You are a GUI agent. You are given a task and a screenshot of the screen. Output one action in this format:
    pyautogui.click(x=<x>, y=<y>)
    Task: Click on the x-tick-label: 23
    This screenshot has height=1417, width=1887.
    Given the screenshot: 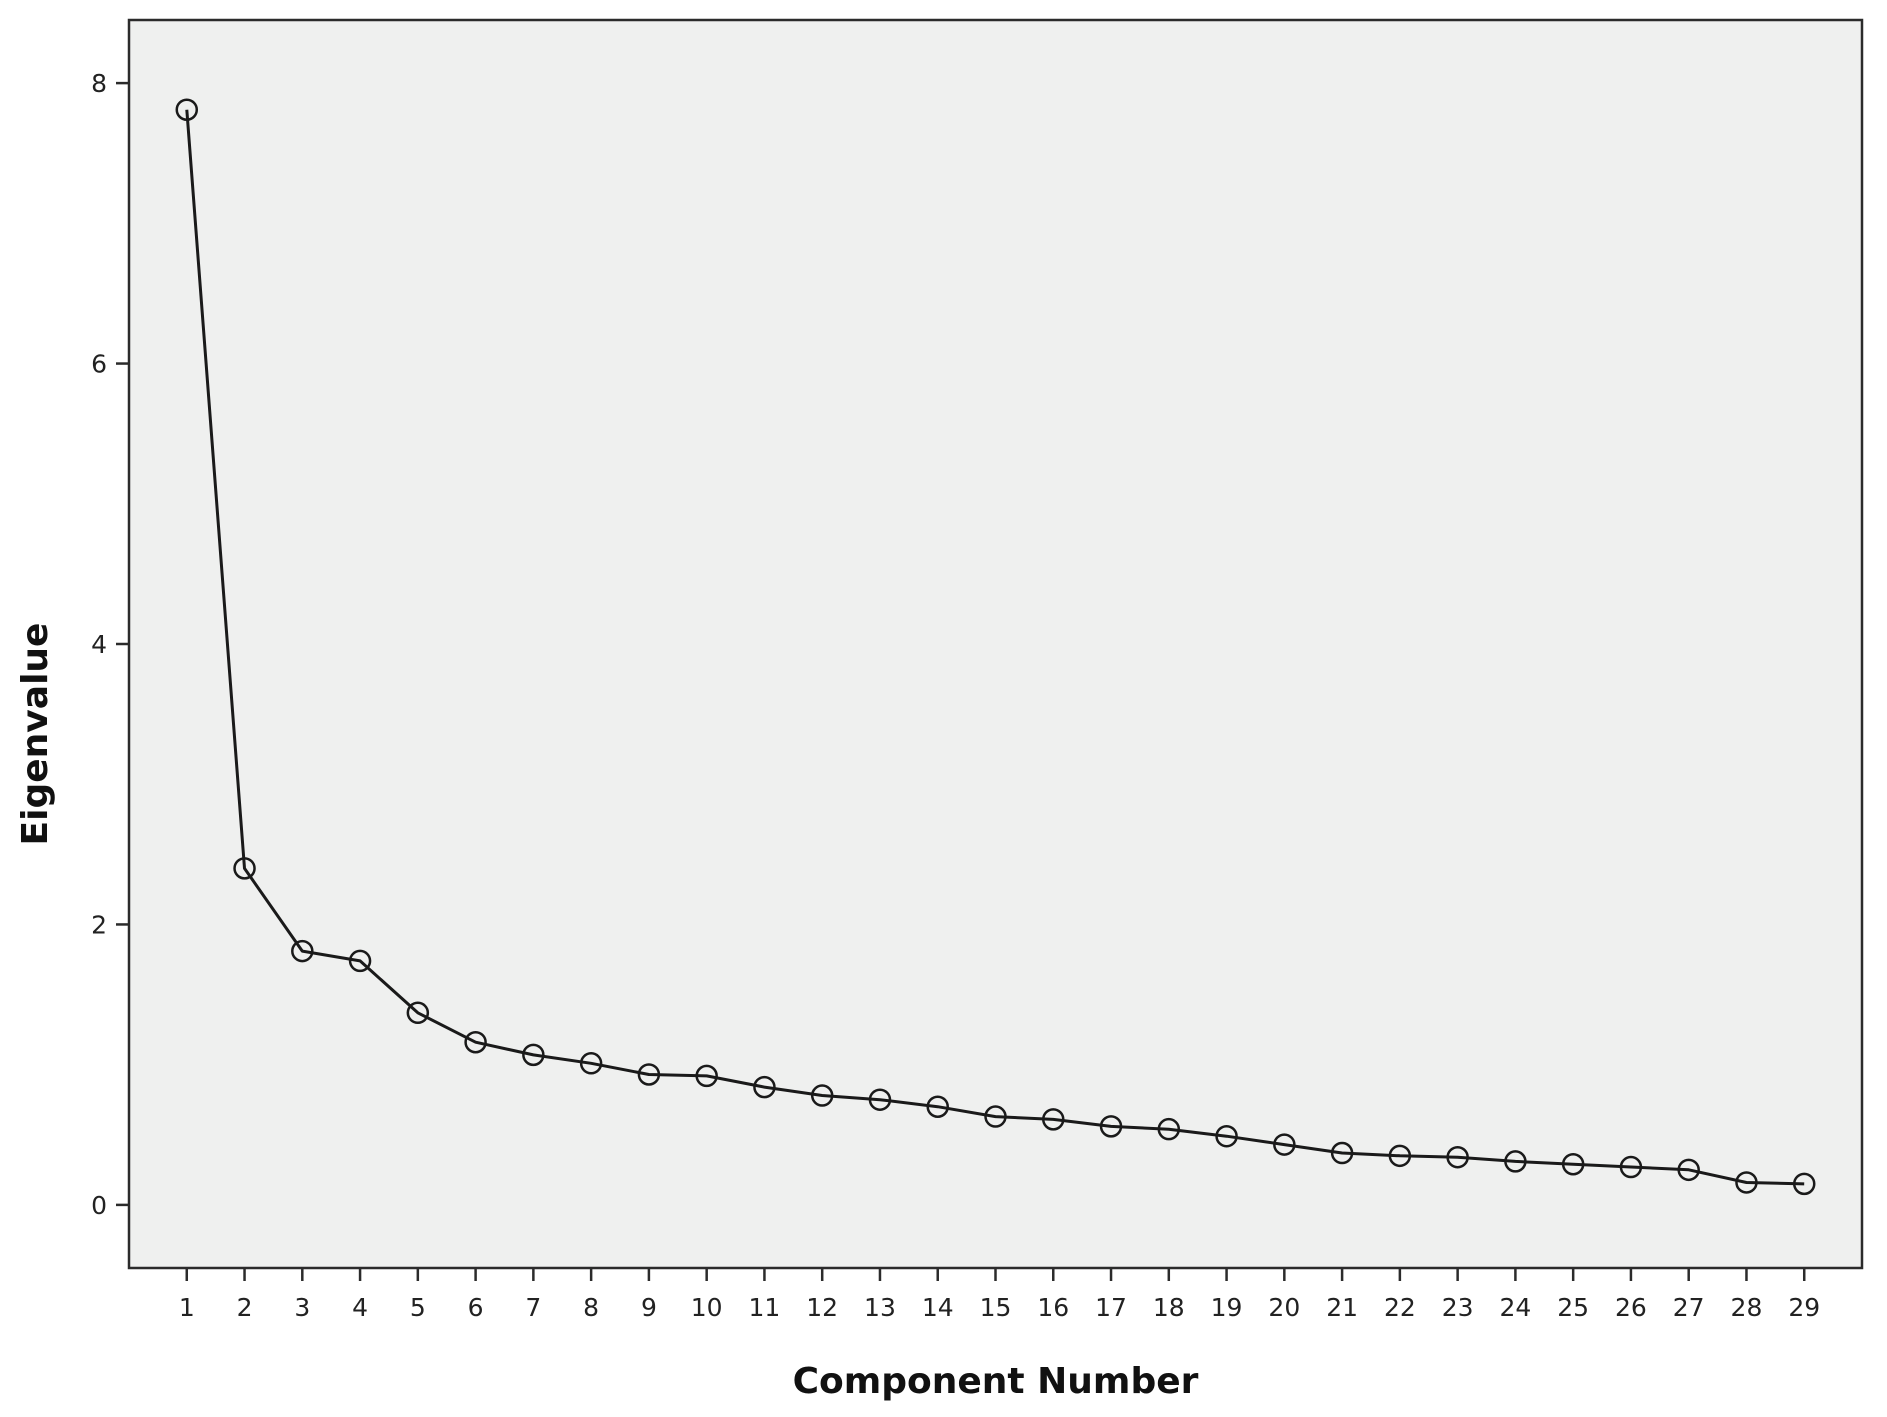 What is the action you would take?
    pyautogui.click(x=1458, y=1307)
    